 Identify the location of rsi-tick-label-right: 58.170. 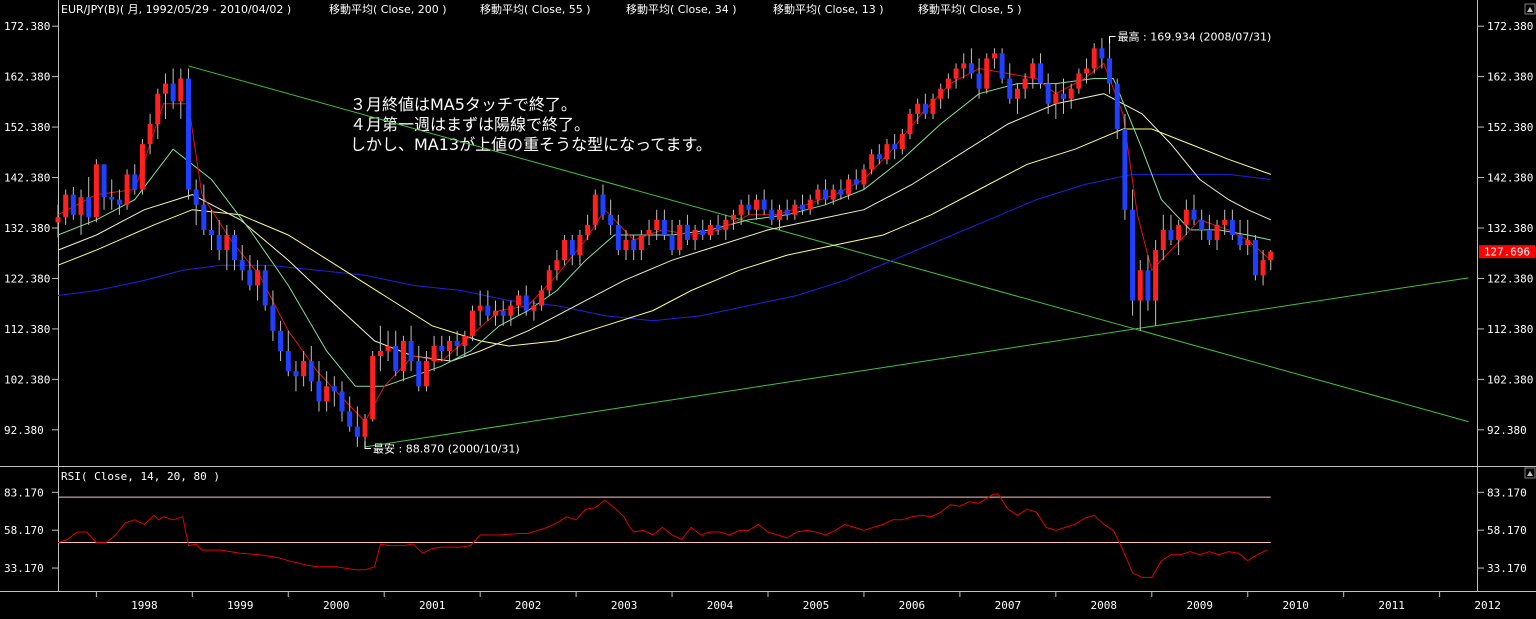
(1507, 530).